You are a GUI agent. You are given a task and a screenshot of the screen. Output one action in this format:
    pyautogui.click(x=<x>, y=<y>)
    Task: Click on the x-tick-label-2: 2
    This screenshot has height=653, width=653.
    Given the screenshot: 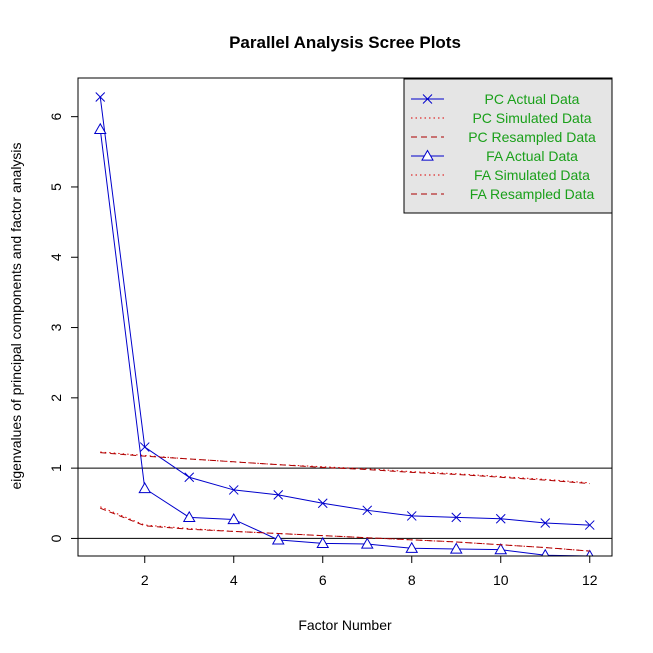 What is the action you would take?
    pyautogui.click(x=145, y=580)
    